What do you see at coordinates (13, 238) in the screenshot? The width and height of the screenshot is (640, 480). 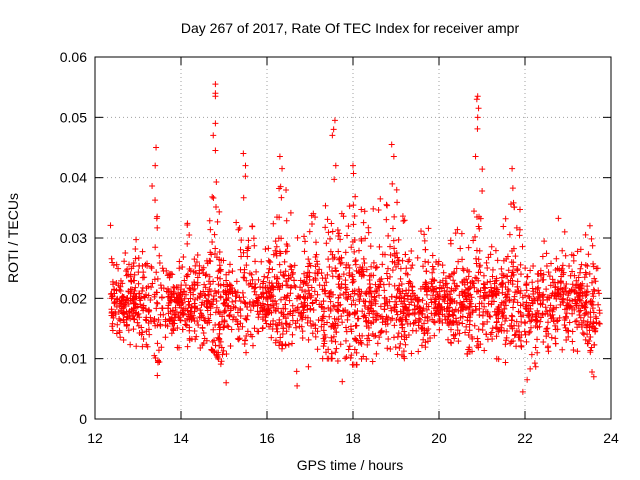 I see `y-axis-label: ROTI / TECUs` at bounding box center [13, 238].